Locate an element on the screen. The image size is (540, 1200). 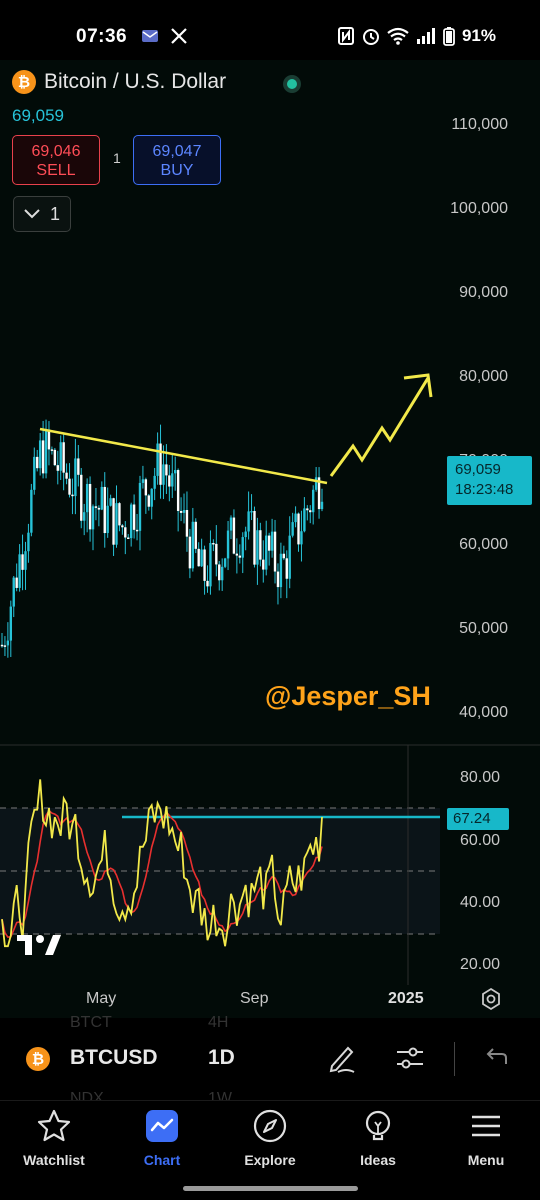
nav-ideas: Ideas is located at coordinates (378, 1137).